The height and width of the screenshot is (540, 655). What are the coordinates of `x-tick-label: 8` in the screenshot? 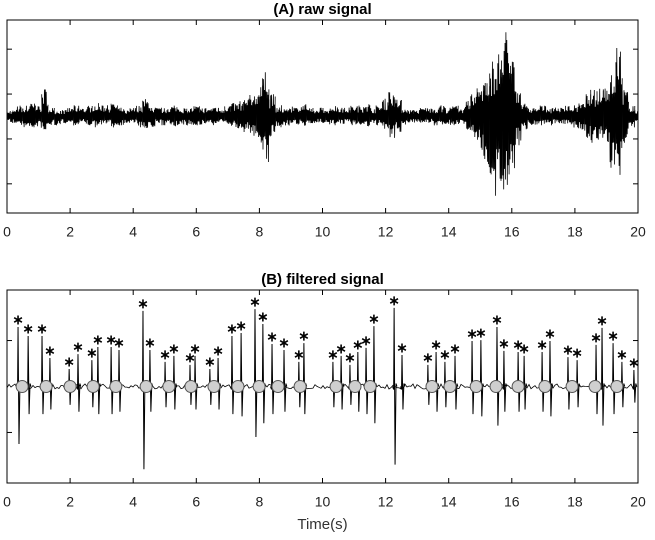 It's located at (260, 232).